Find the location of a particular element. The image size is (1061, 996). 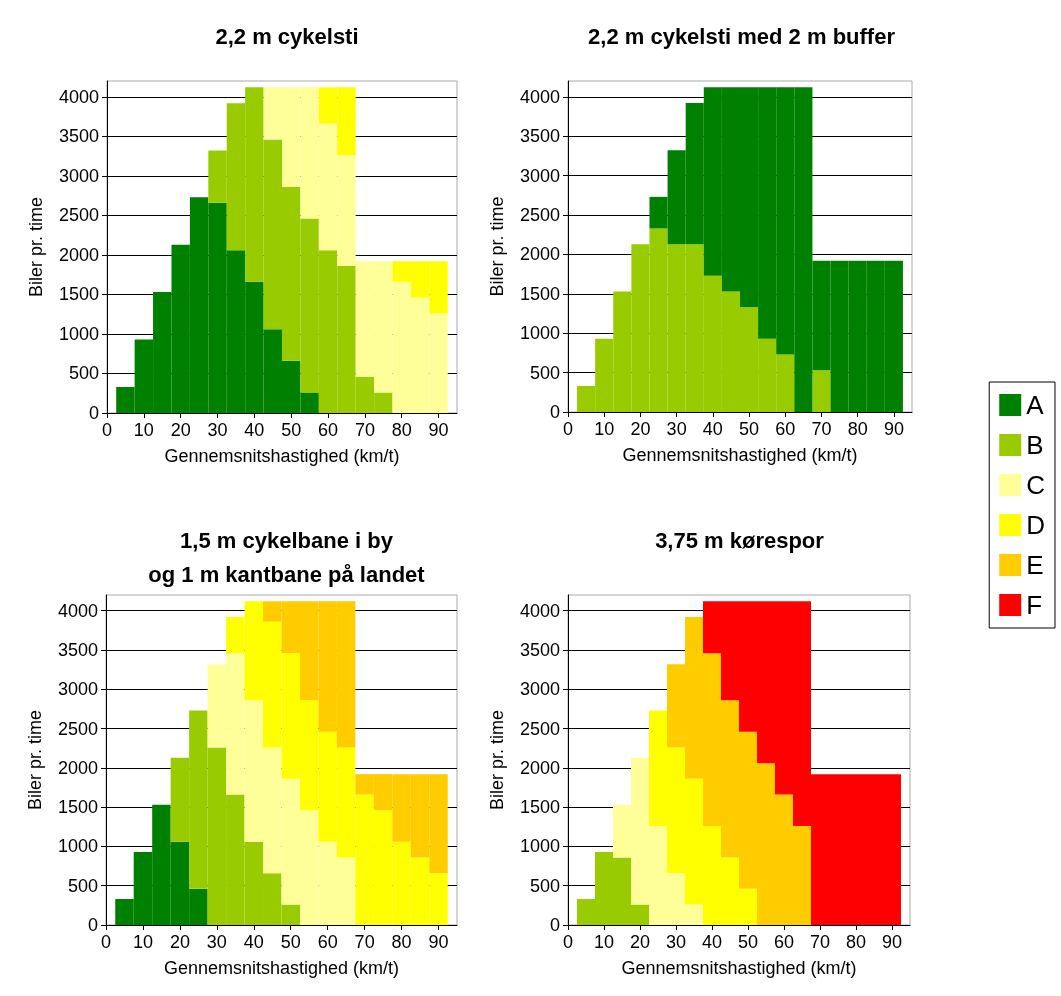

legend-label: A is located at coordinates (1035, 405).